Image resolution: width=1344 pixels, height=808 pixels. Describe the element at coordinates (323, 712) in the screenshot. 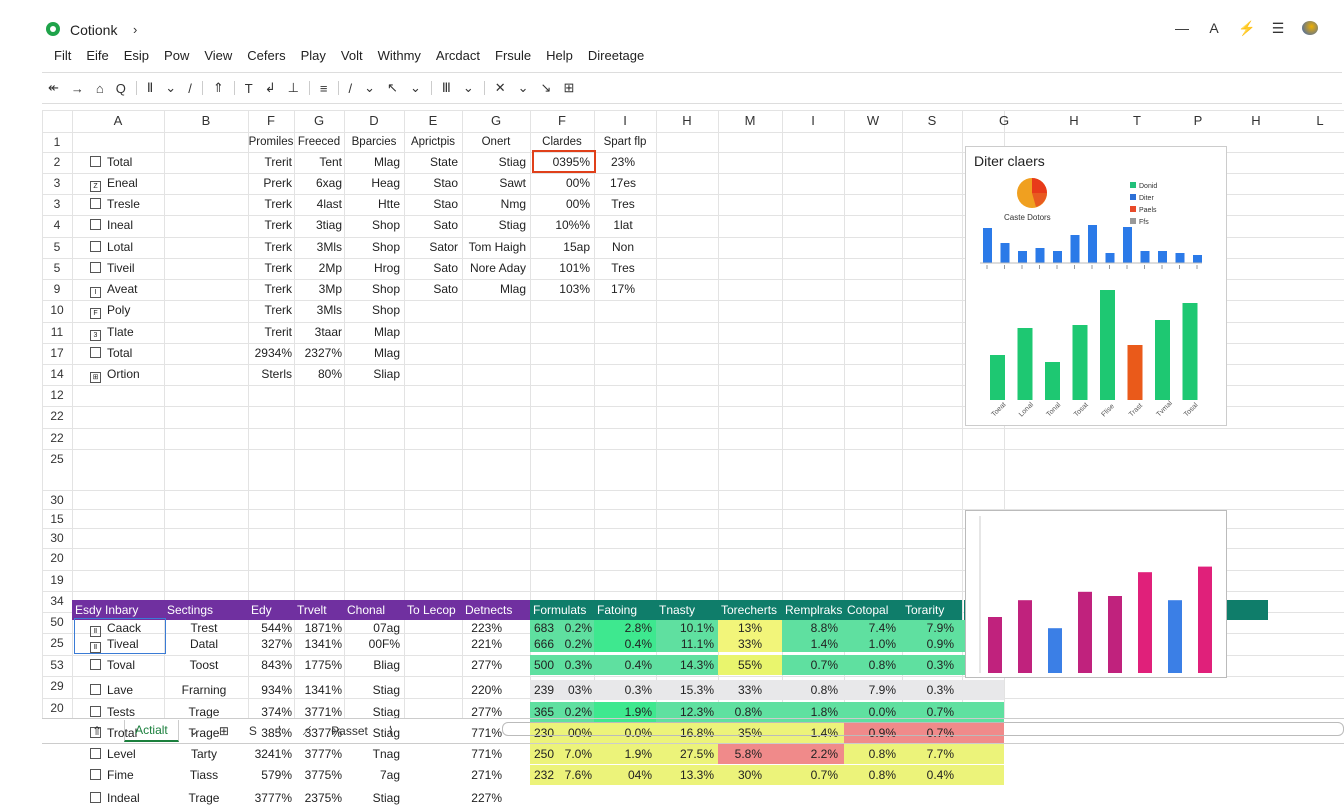

I see `cell-g: 3771%` at that location.